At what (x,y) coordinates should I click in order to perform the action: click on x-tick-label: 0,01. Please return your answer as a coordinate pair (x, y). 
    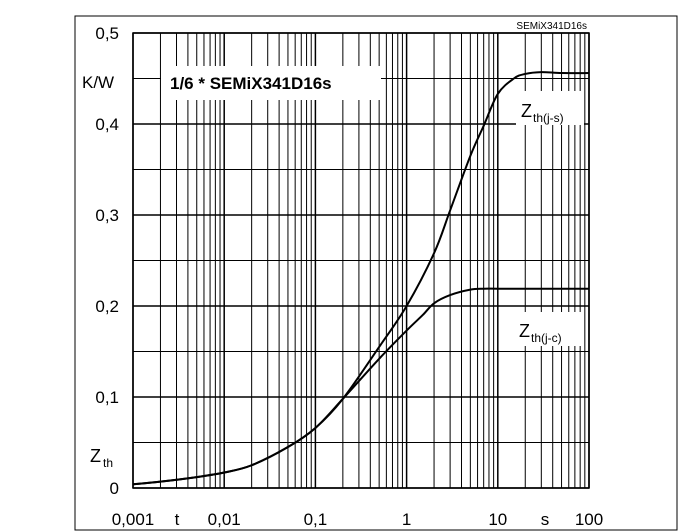
    Looking at the image, I should click on (224, 519).